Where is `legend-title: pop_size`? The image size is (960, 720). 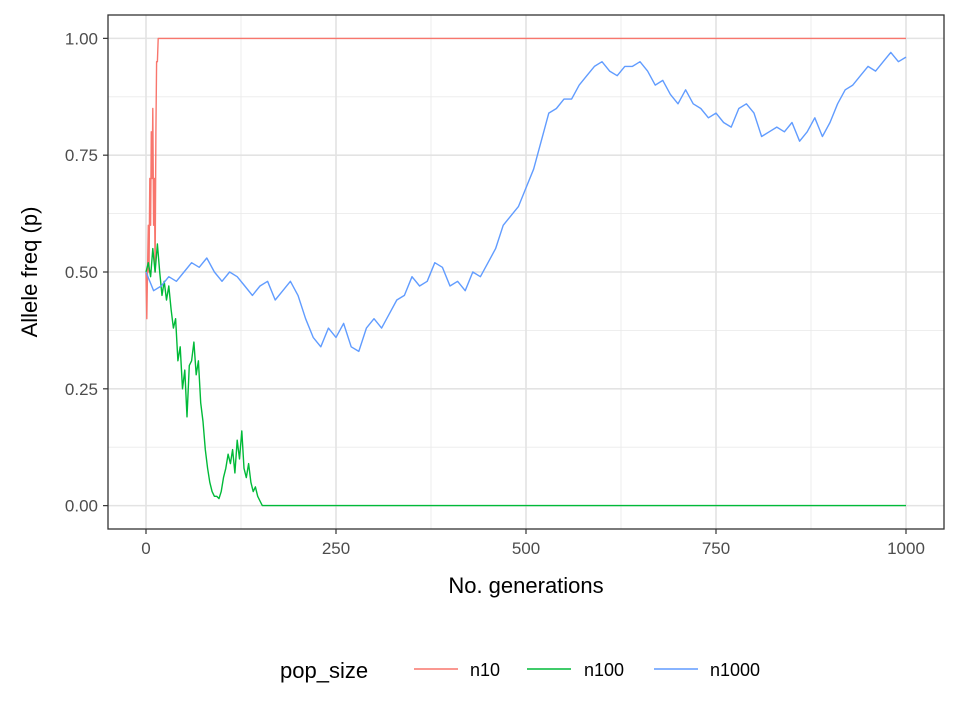 legend-title: pop_size is located at coordinates (324, 670).